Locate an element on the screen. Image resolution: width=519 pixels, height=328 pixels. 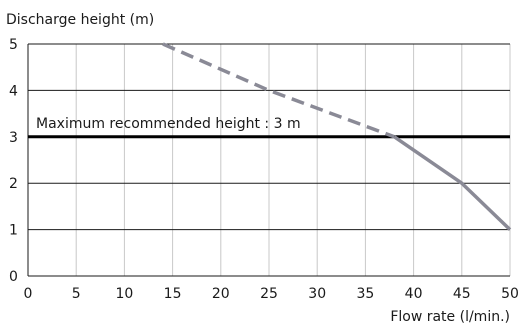
x-tick-label-15: 15 is located at coordinates (173, 294).